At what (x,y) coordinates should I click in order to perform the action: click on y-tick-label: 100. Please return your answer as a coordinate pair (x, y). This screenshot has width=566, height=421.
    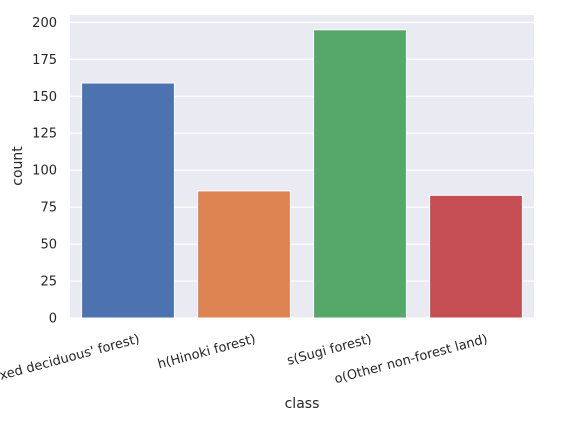
    Looking at the image, I should click on (44, 171).